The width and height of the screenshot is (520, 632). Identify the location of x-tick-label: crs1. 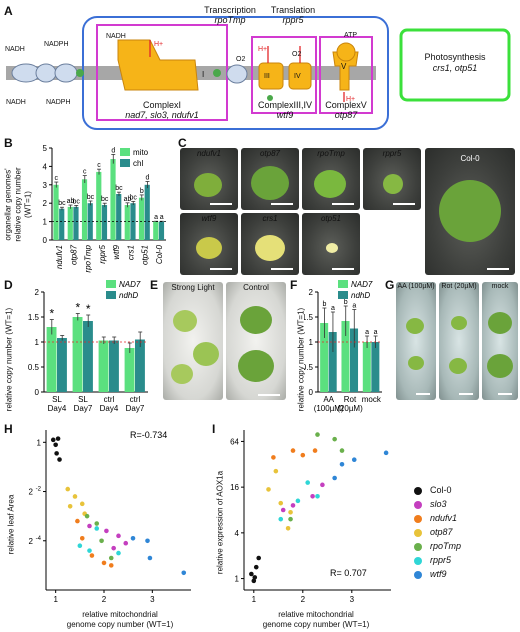
(130, 252).